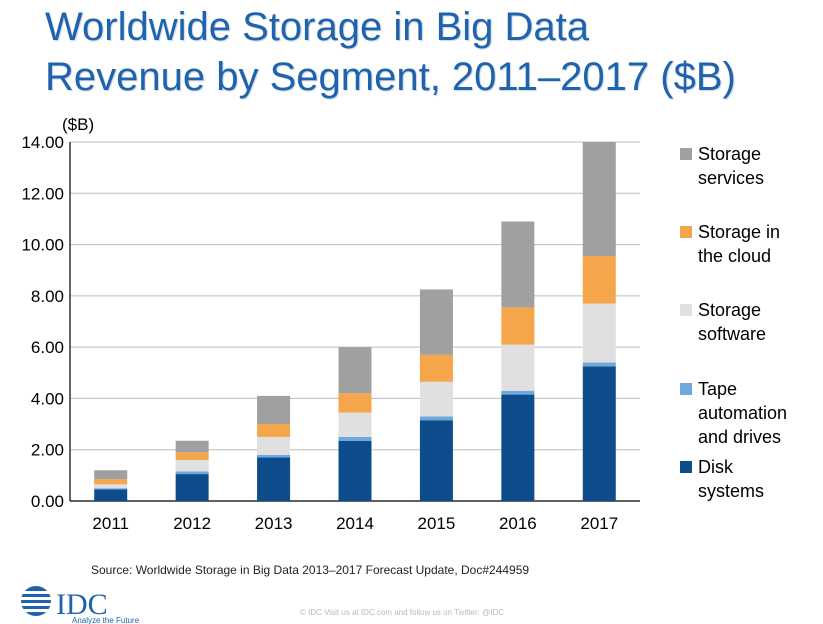  I want to click on idc-logo: IDC Analyze the Future, so click(79, 605).